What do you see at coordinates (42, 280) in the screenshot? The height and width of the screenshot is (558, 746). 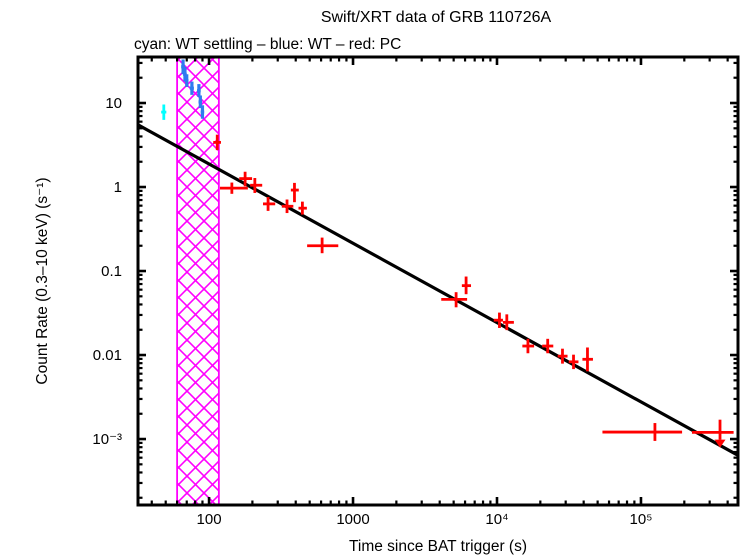 I see `y-axis-label: Count Rate (0.3–10 keV) (s⁻¹)` at bounding box center [42, 280].